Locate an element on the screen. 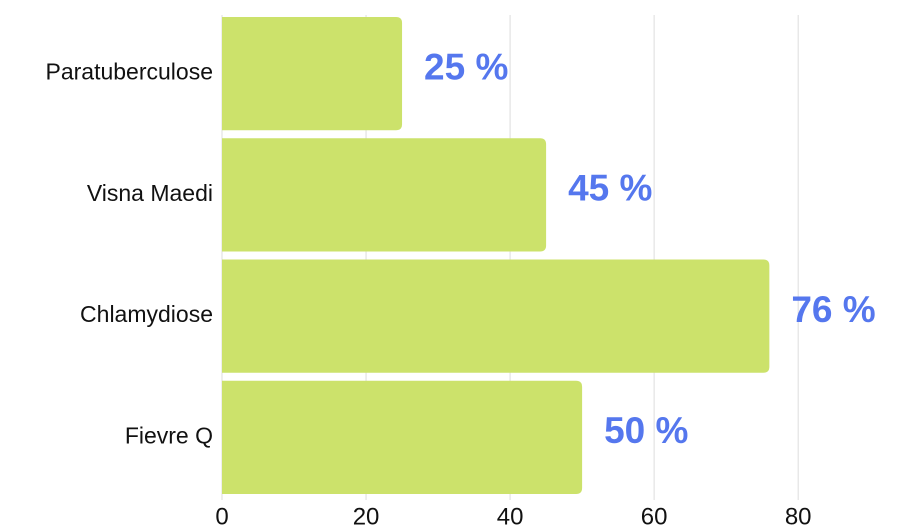 The image size is (899, 529). value-label: 50 % is located at coordinates (646, 430).